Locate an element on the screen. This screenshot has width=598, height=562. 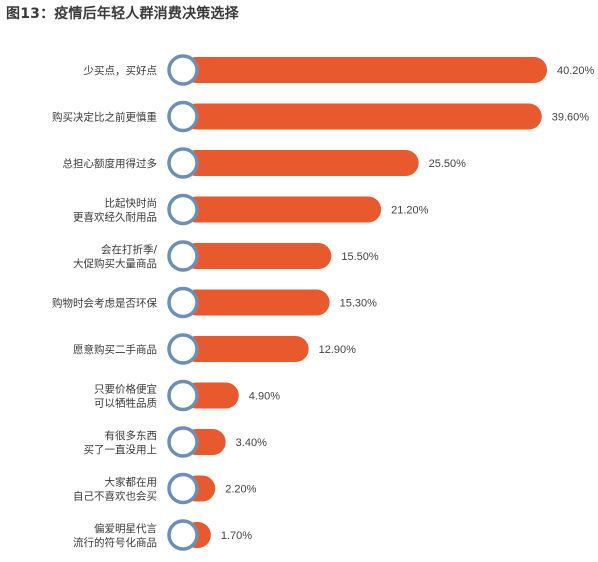
value-label-10: 1.70% is located at coordinates (236, 536).